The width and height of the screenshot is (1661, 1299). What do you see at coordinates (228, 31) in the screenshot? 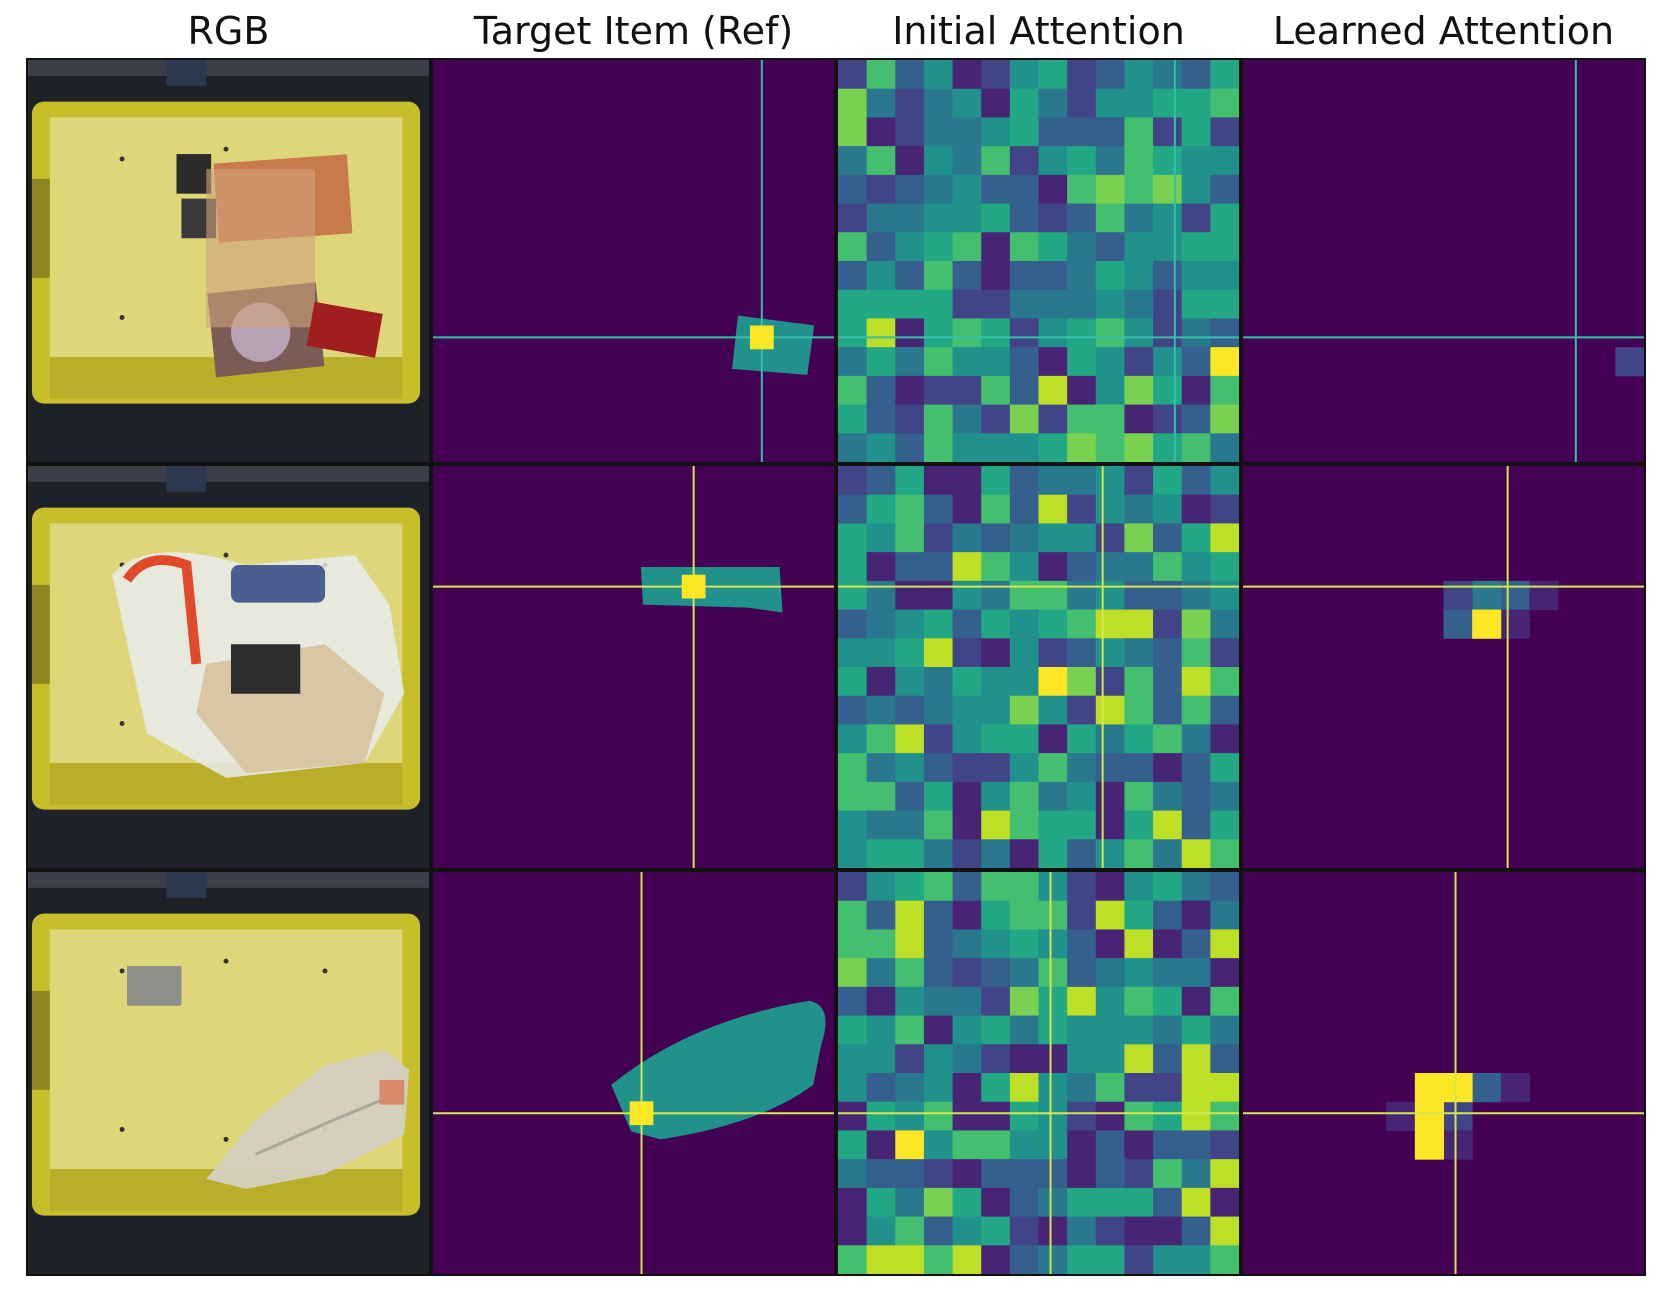
I see `column-title-rgb: RGB` at bounding box center [228, 31].